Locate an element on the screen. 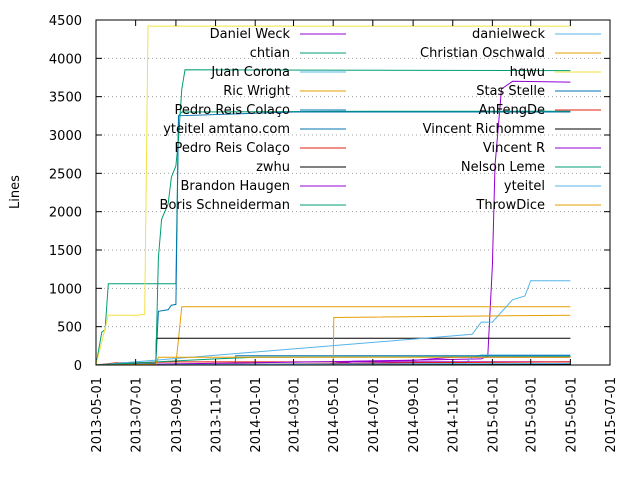 This screenshot has height=484, width=640. x-tick-label: 2013-07-01 is located at coordinates (137, 415).